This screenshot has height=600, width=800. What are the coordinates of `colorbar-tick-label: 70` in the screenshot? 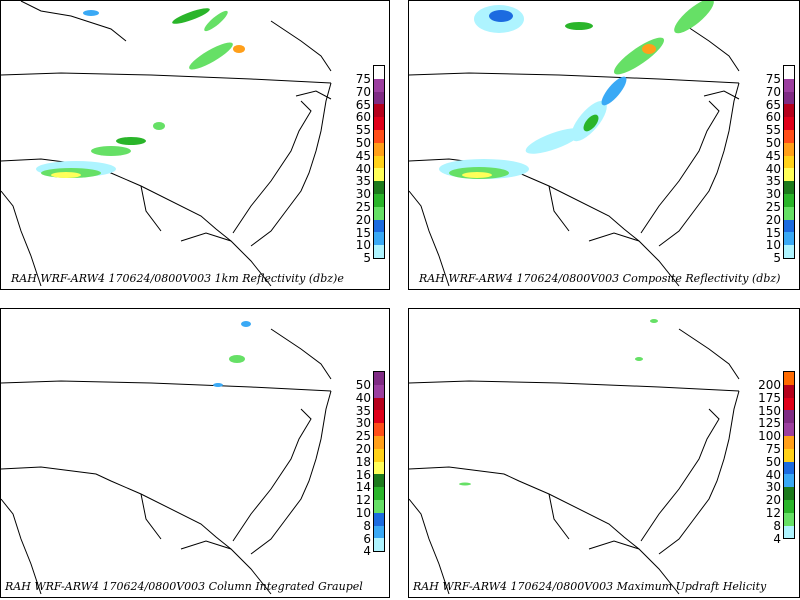 It's located at (363, 91).